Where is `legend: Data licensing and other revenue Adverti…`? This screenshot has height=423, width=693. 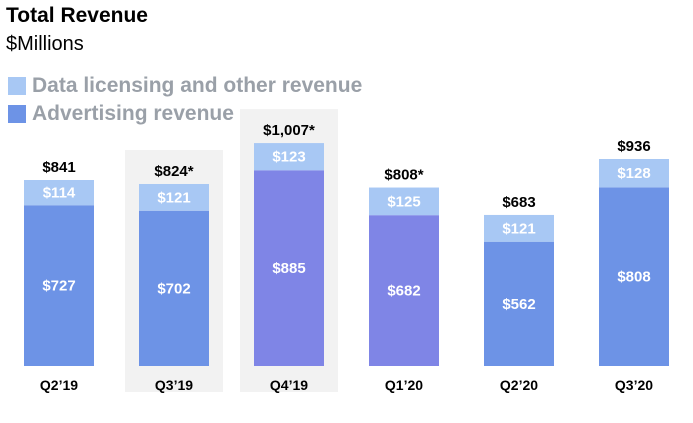 legend: Data licensing and other revenue Adverti… is located at coordinates (185, 100).